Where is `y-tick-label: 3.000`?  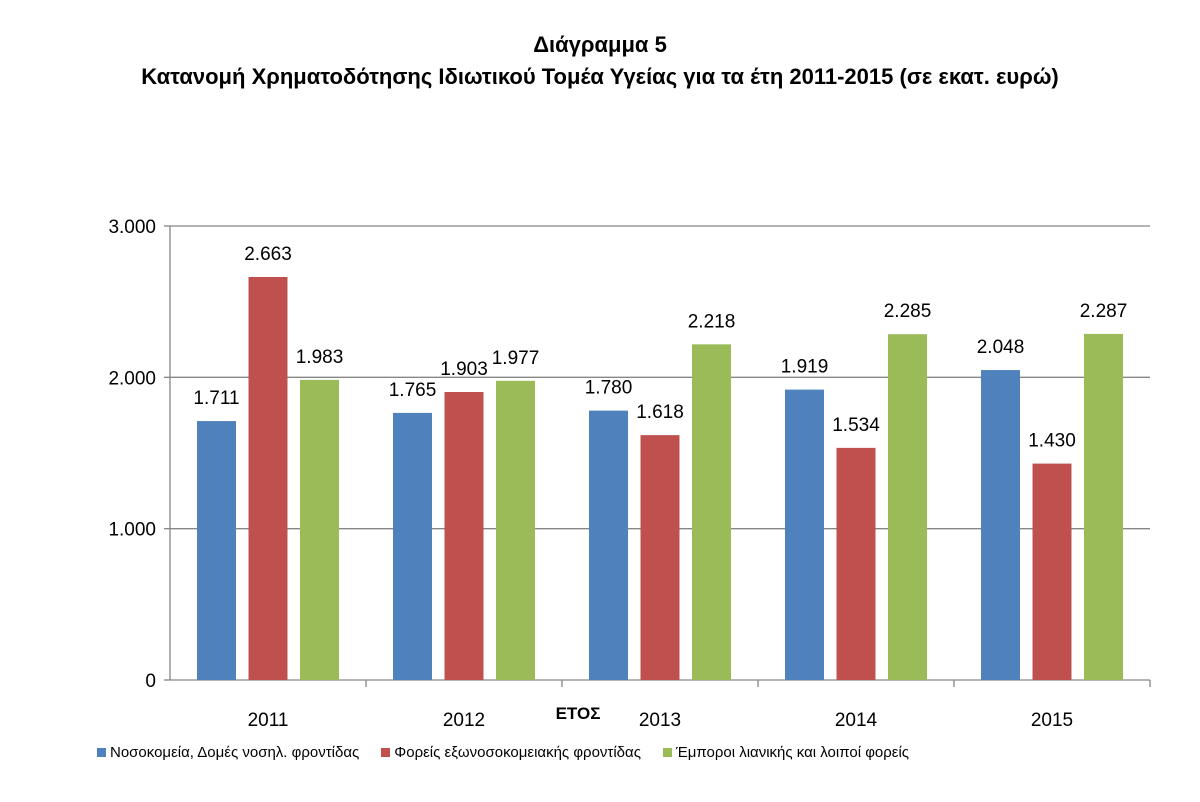
y-tick-label: 3.000 is located at coordinates (132, 227).